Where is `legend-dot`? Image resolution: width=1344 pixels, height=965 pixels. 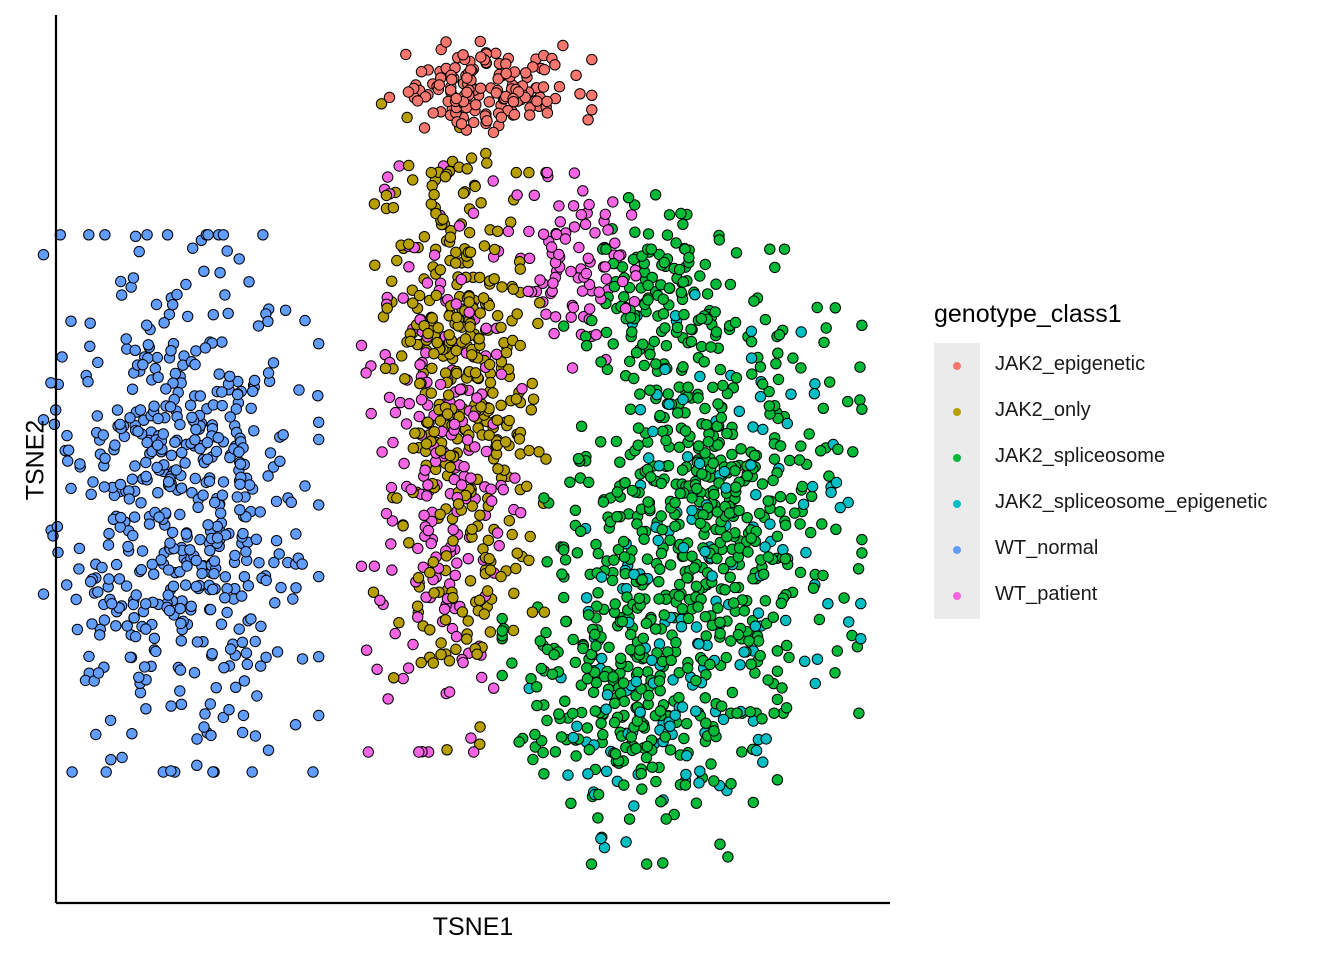
legend-dot is located at coordinates (957, 366).